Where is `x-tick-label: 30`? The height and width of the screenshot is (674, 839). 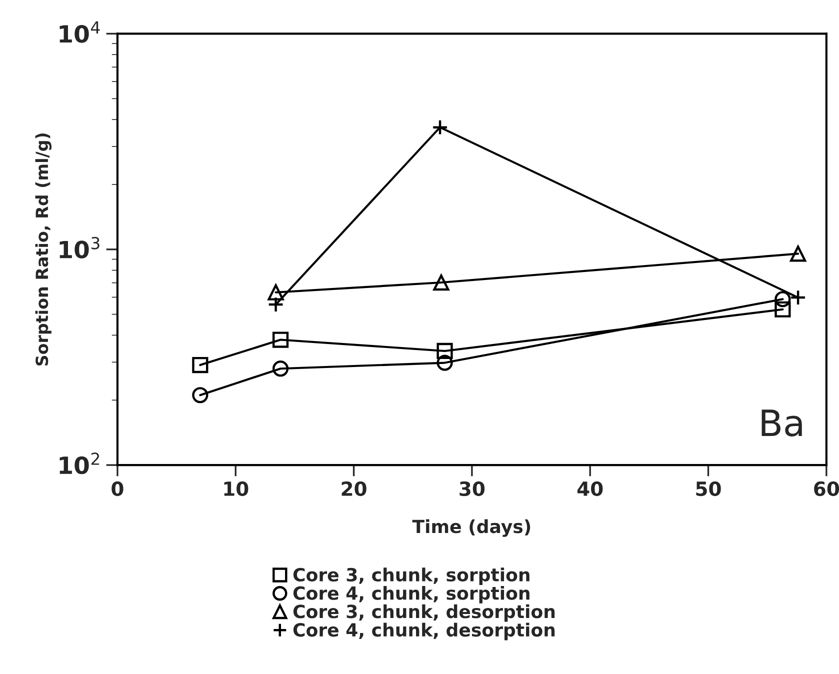
x-tick-label: 30 is located at coordinates (472, 488).